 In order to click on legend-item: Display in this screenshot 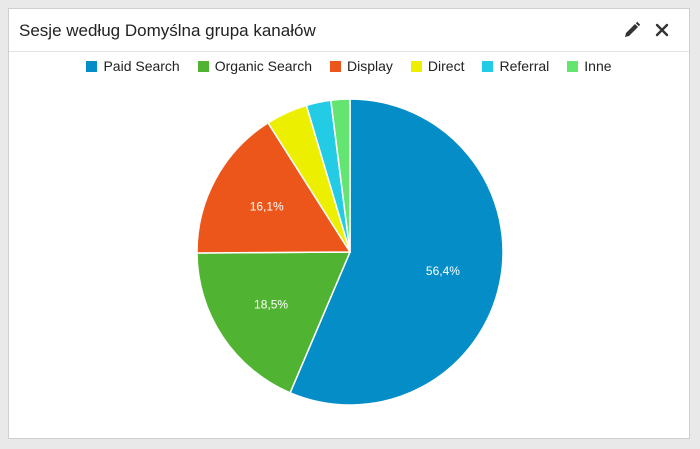, I will do `click(361, 66)`.